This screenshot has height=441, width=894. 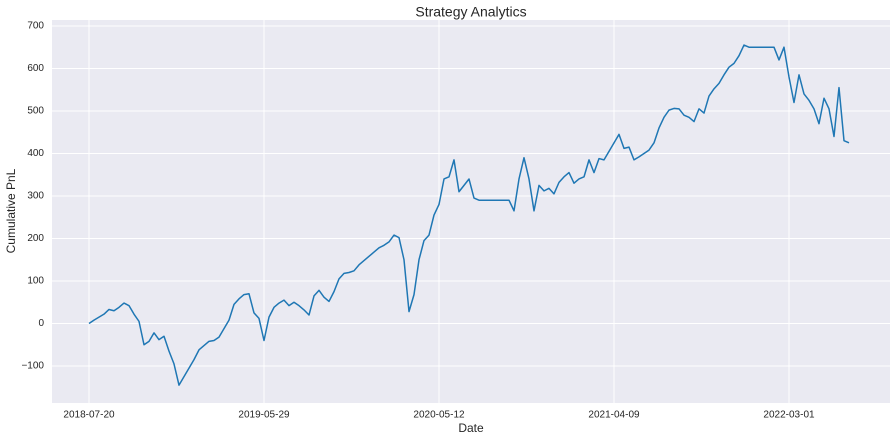 What do you see at coordinates (41, 323) in the screenshot?
I see `y-tick-label: 0` at bounding box center [41, 323].